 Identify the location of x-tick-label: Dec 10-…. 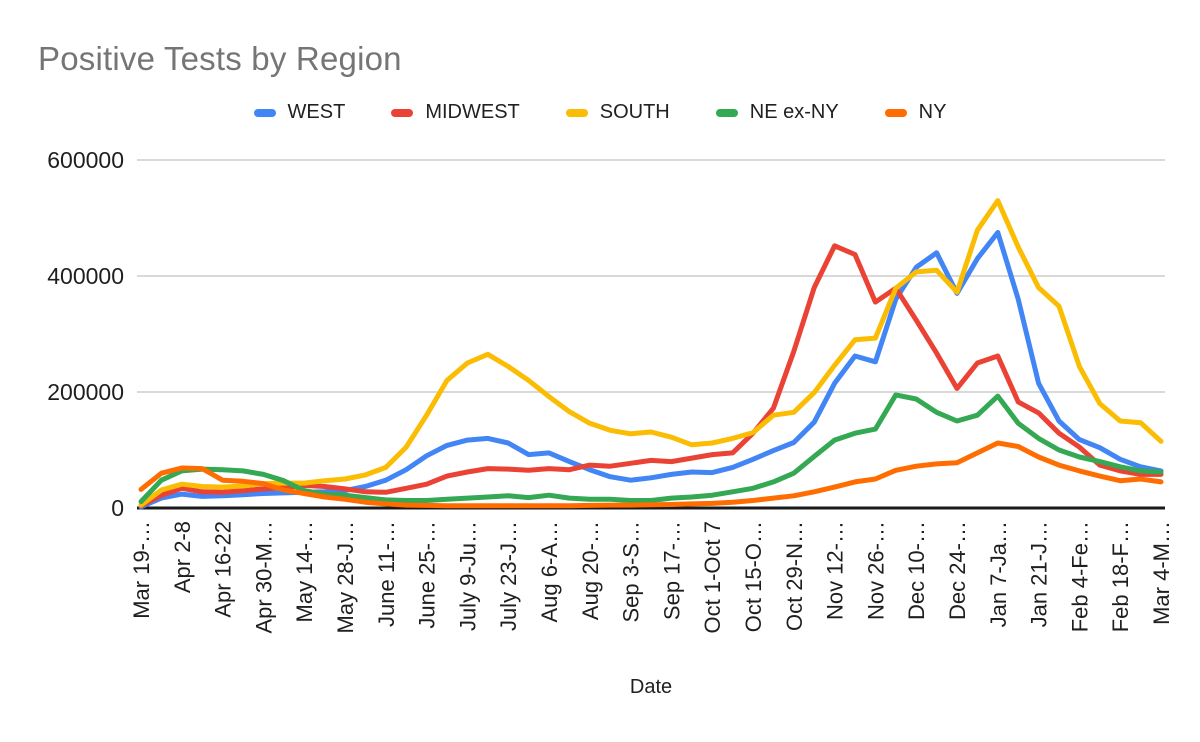
(916, 570).